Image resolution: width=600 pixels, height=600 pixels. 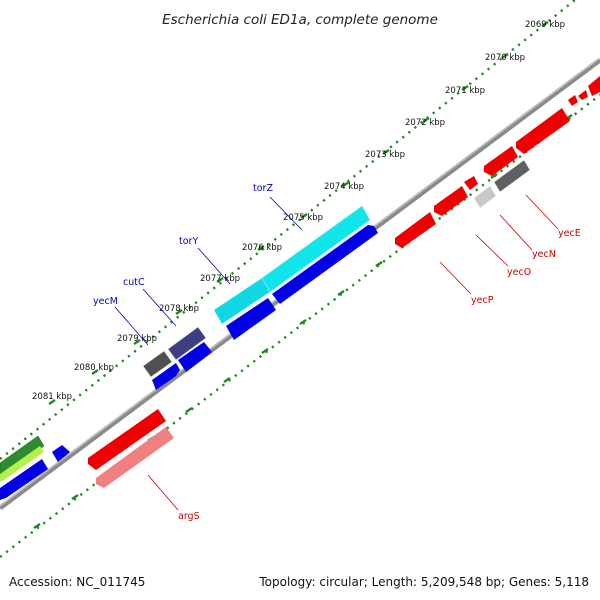 I want to click on cds-feature-blue-torY, so click(x=251, y=319).